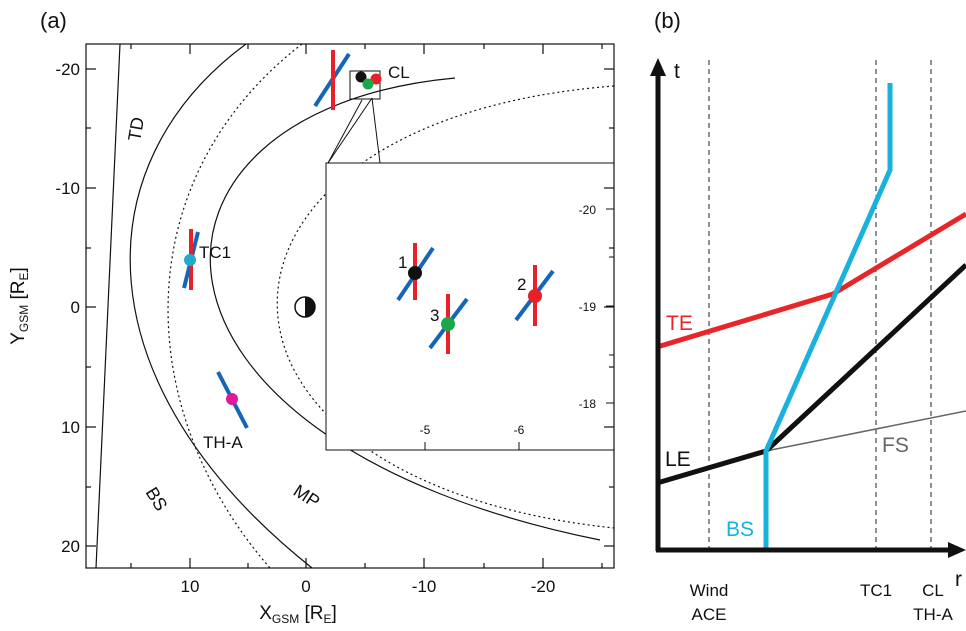 The width and height of the screenshot is (966, 631). Describe the element at coordinates (305, 307) in the screenshot. I see `earth-icon` at that location.